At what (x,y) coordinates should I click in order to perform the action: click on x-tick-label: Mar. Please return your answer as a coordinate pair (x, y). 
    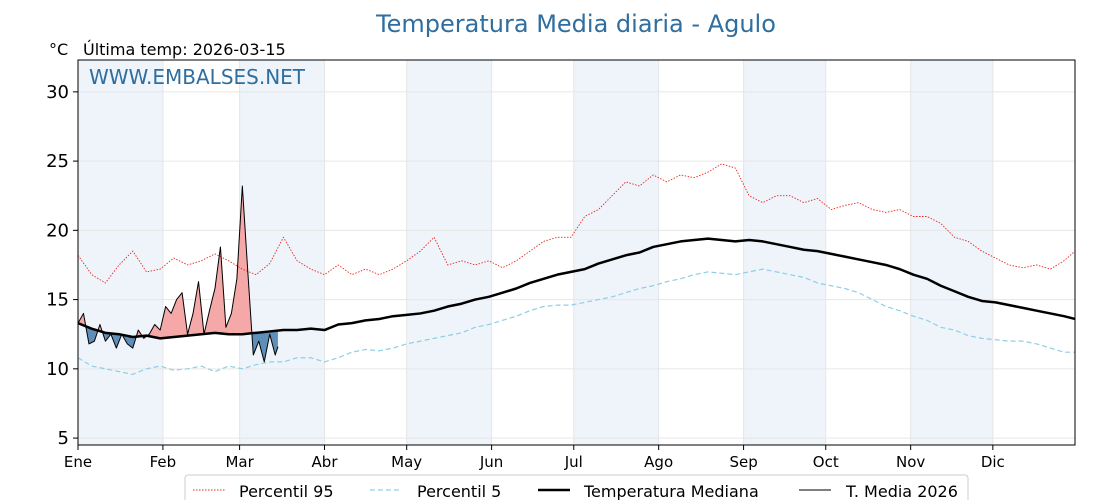
    Looking at the image, I should click on (239, 462).